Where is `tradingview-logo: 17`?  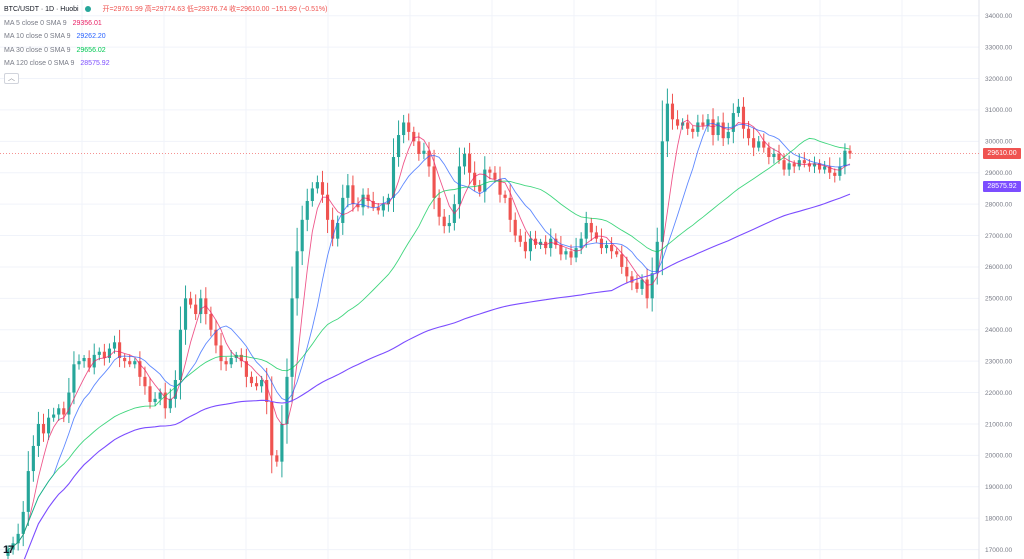
tradingview-logo: 17 is located at coordinates (8, 550).